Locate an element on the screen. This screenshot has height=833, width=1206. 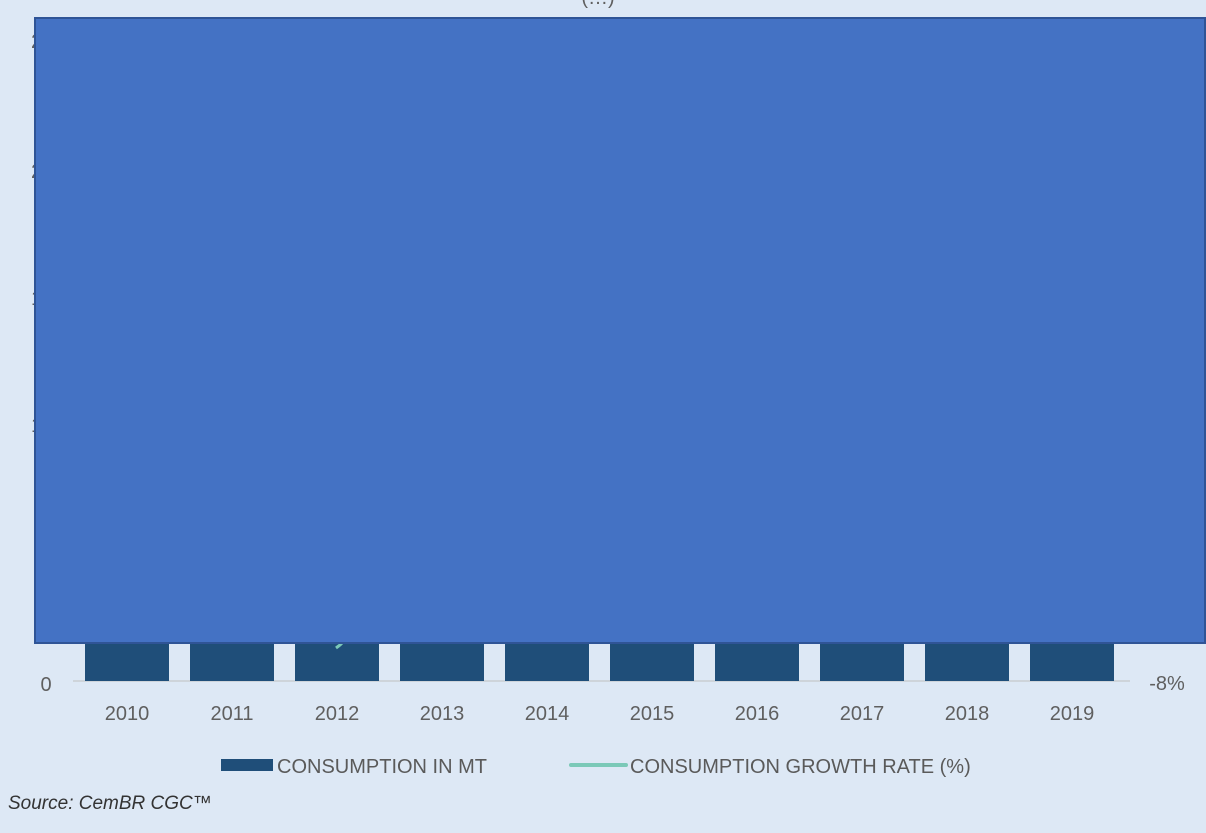
y-left-tick: 0 is located at coordinates (45, 685).